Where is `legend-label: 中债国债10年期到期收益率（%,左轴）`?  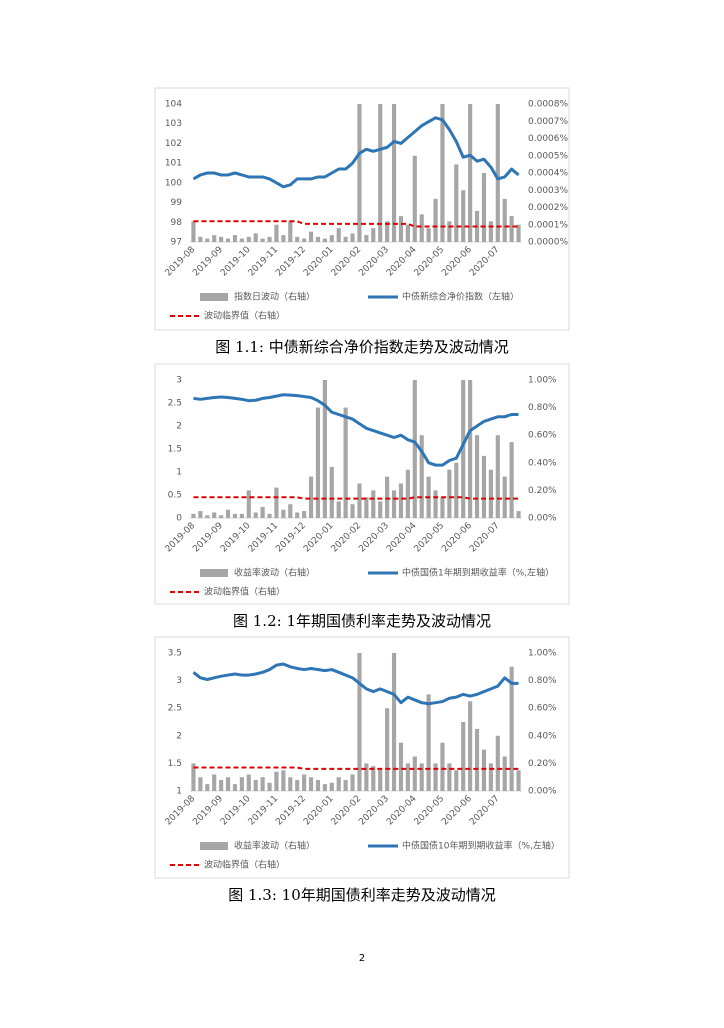 legend-label: 中债国债10年期到期收益率（%,左轴） is located at coordinates (481, 846).